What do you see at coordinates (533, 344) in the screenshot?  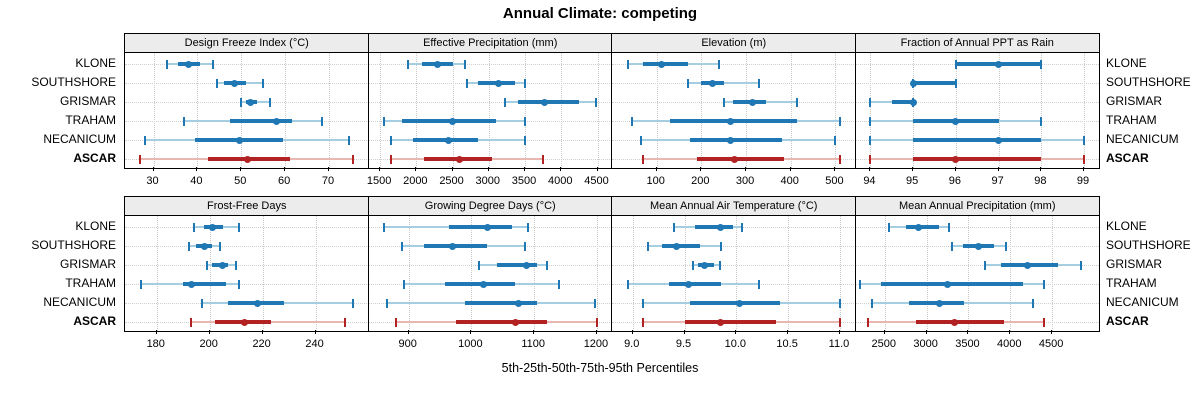 I see `axis-tick-label: 1100` at bounding box center [533, 344].